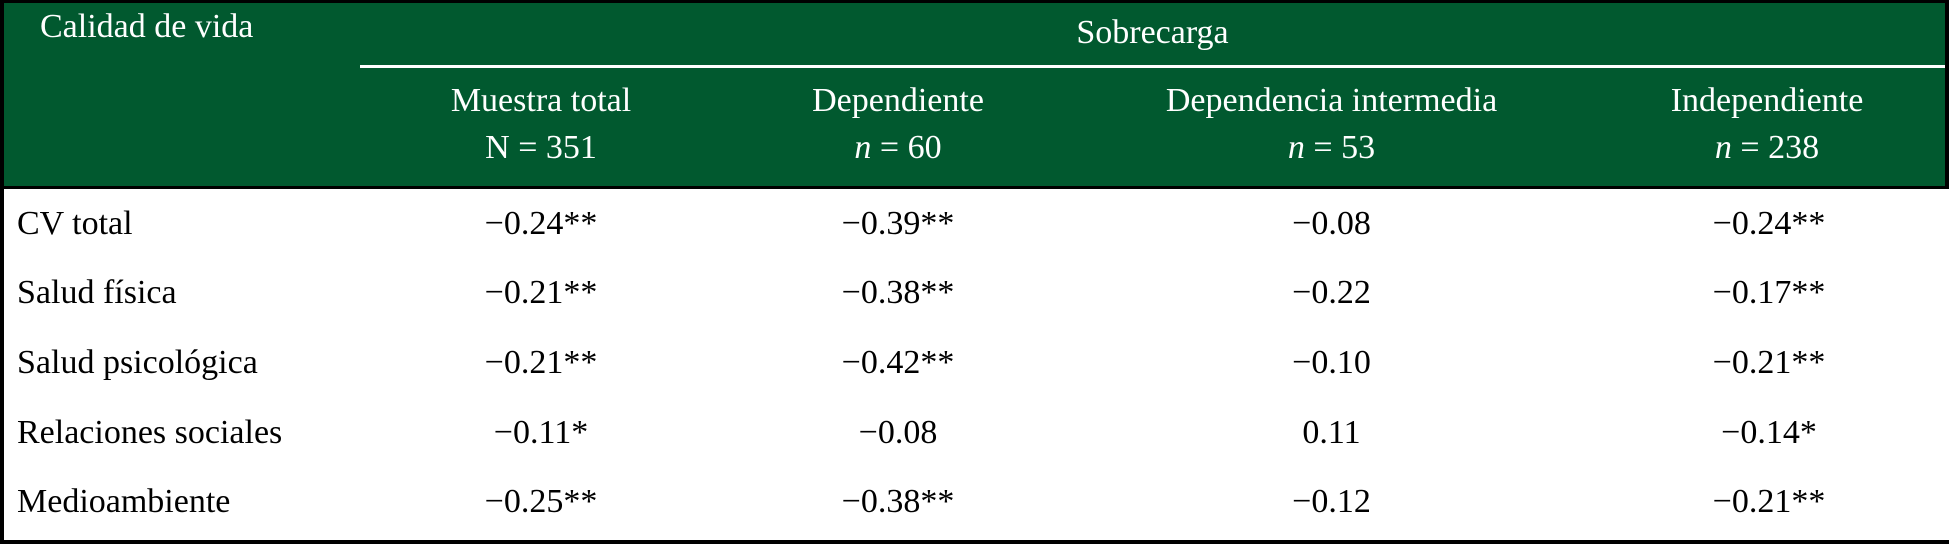 This screenshot has height=544, width=1949. I want to click on column-title: Muestra total, so click(541, 100).